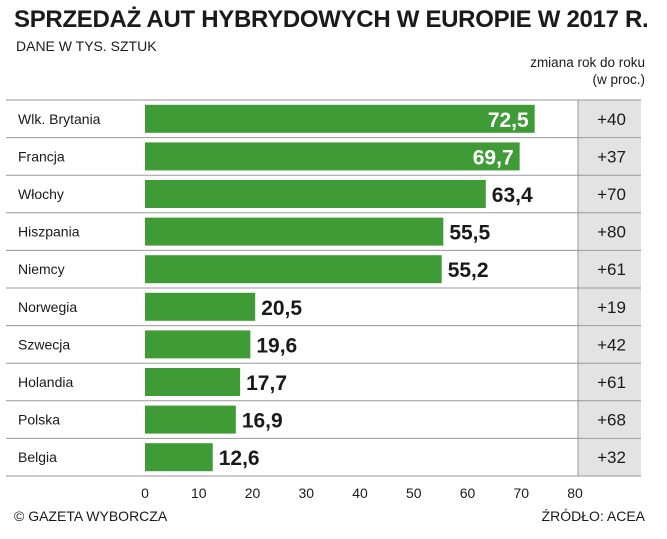 This screenshot has height=539, width=667. What do you see at coordinates (521, 493) in the screenshot?
I see `x-tick-label: 70` at bounding box center [521, 493].